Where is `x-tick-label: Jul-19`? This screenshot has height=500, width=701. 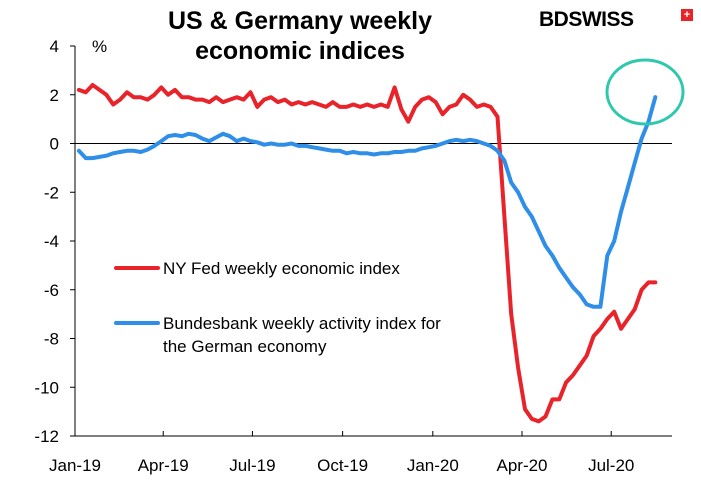 x-tick-label: Jul-19 is located at coordinates (252, 465).